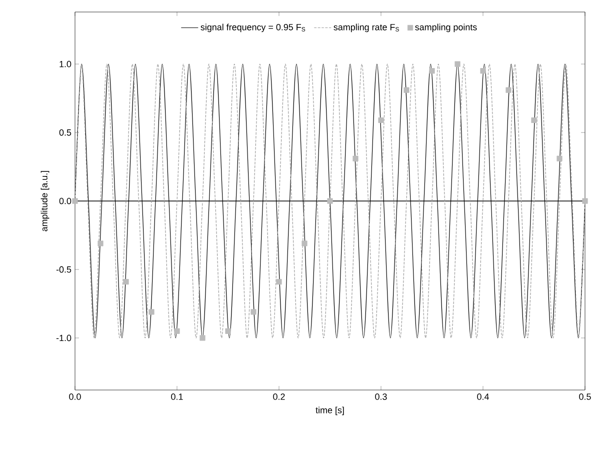 The image size is (599, 449). Describe the element at coordinates (366, 28) in the screenshot. I see `legend-label: sampling rate F$_{S}$` at that location.